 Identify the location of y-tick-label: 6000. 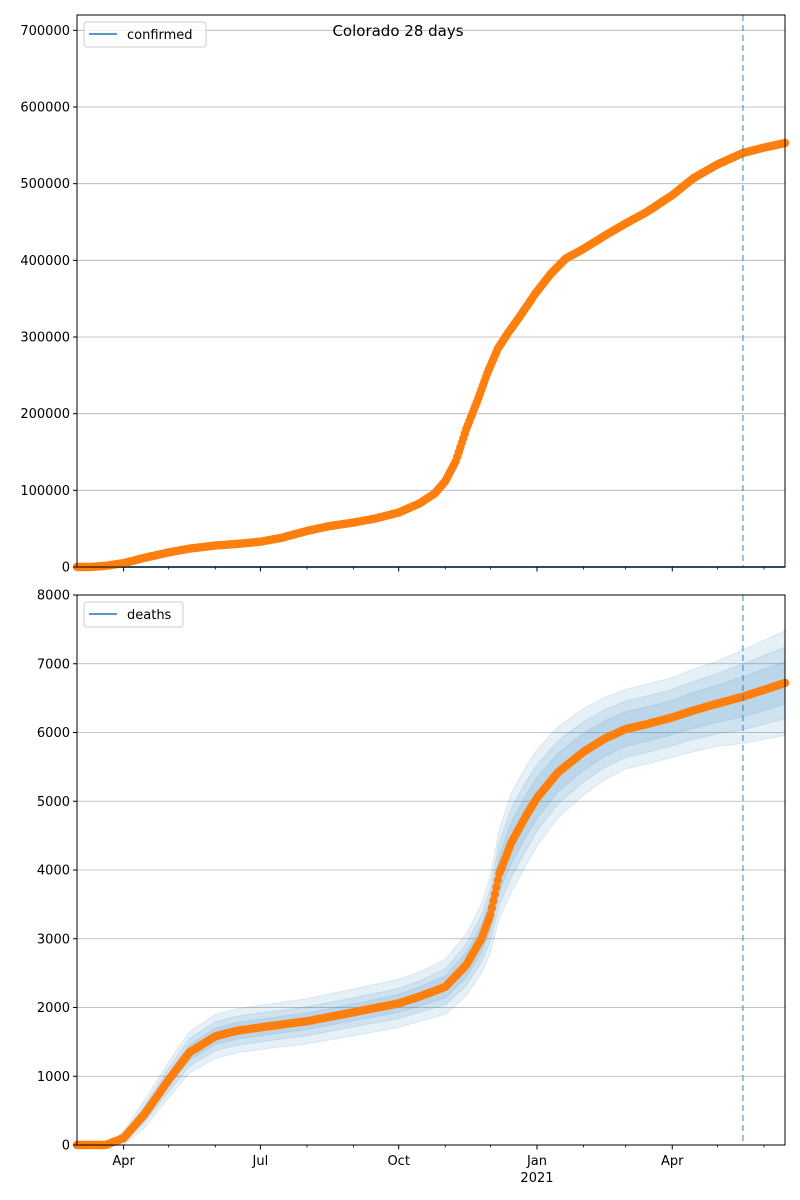
(53, 733).